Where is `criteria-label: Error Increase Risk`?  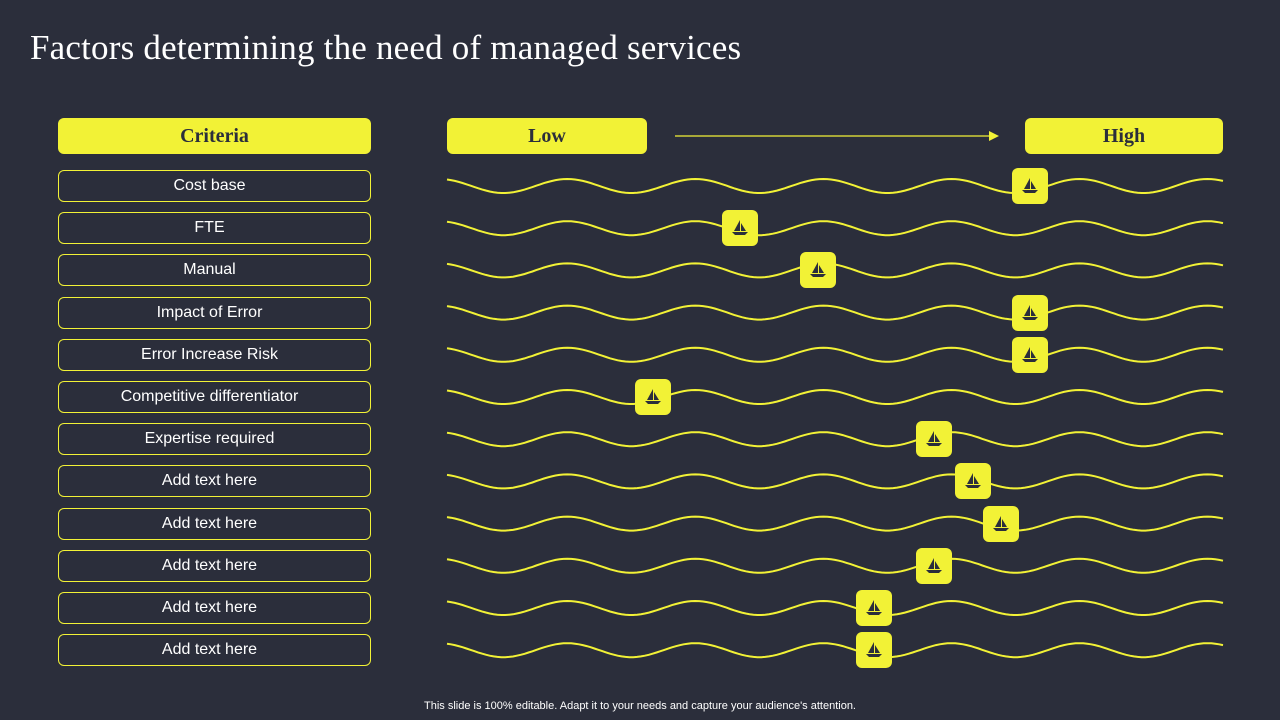
criteria-label: Error Increase Risk is located at coordinates (209, 354).